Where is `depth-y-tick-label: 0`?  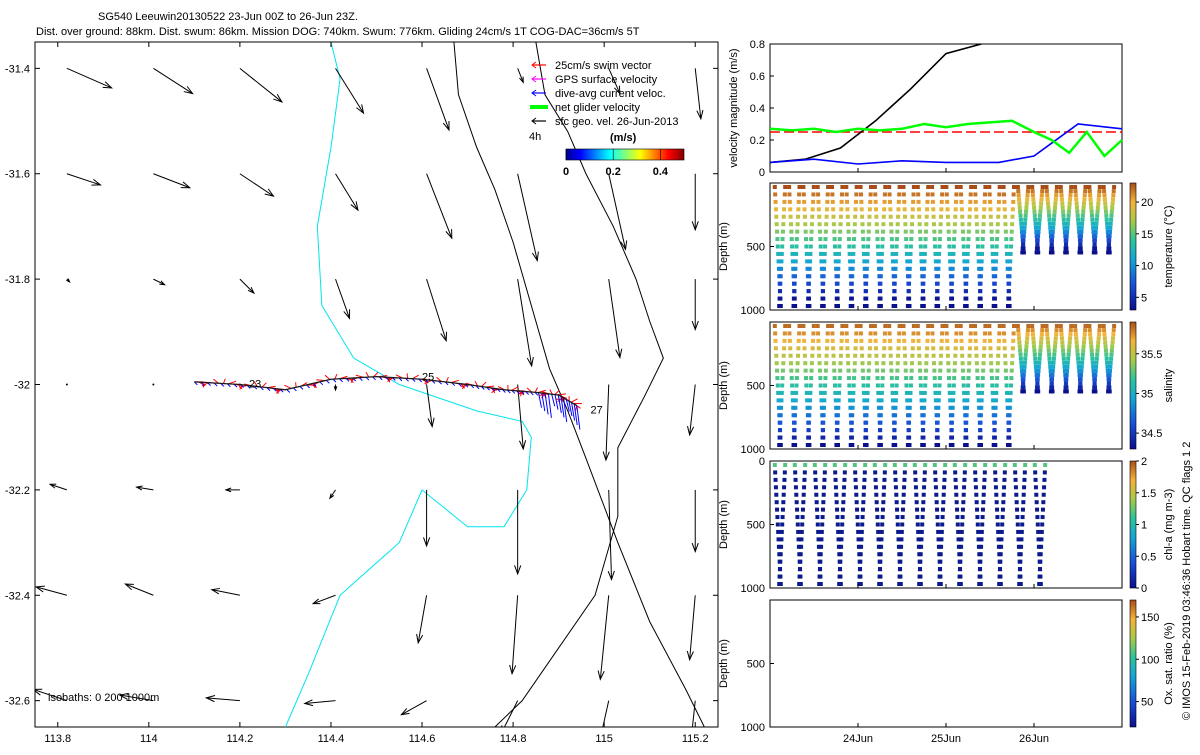 depth-y-tick-label: 0 is located at coordinates (762, 462).